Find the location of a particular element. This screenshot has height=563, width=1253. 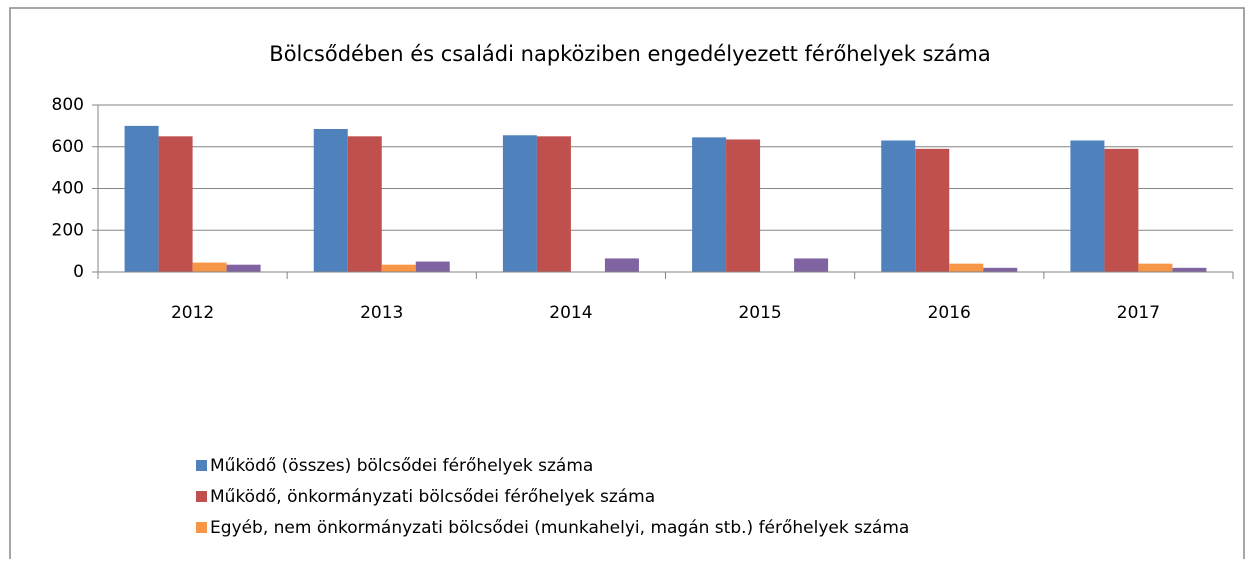

y-tick-label: 0 is located at coordinates (78, 272).